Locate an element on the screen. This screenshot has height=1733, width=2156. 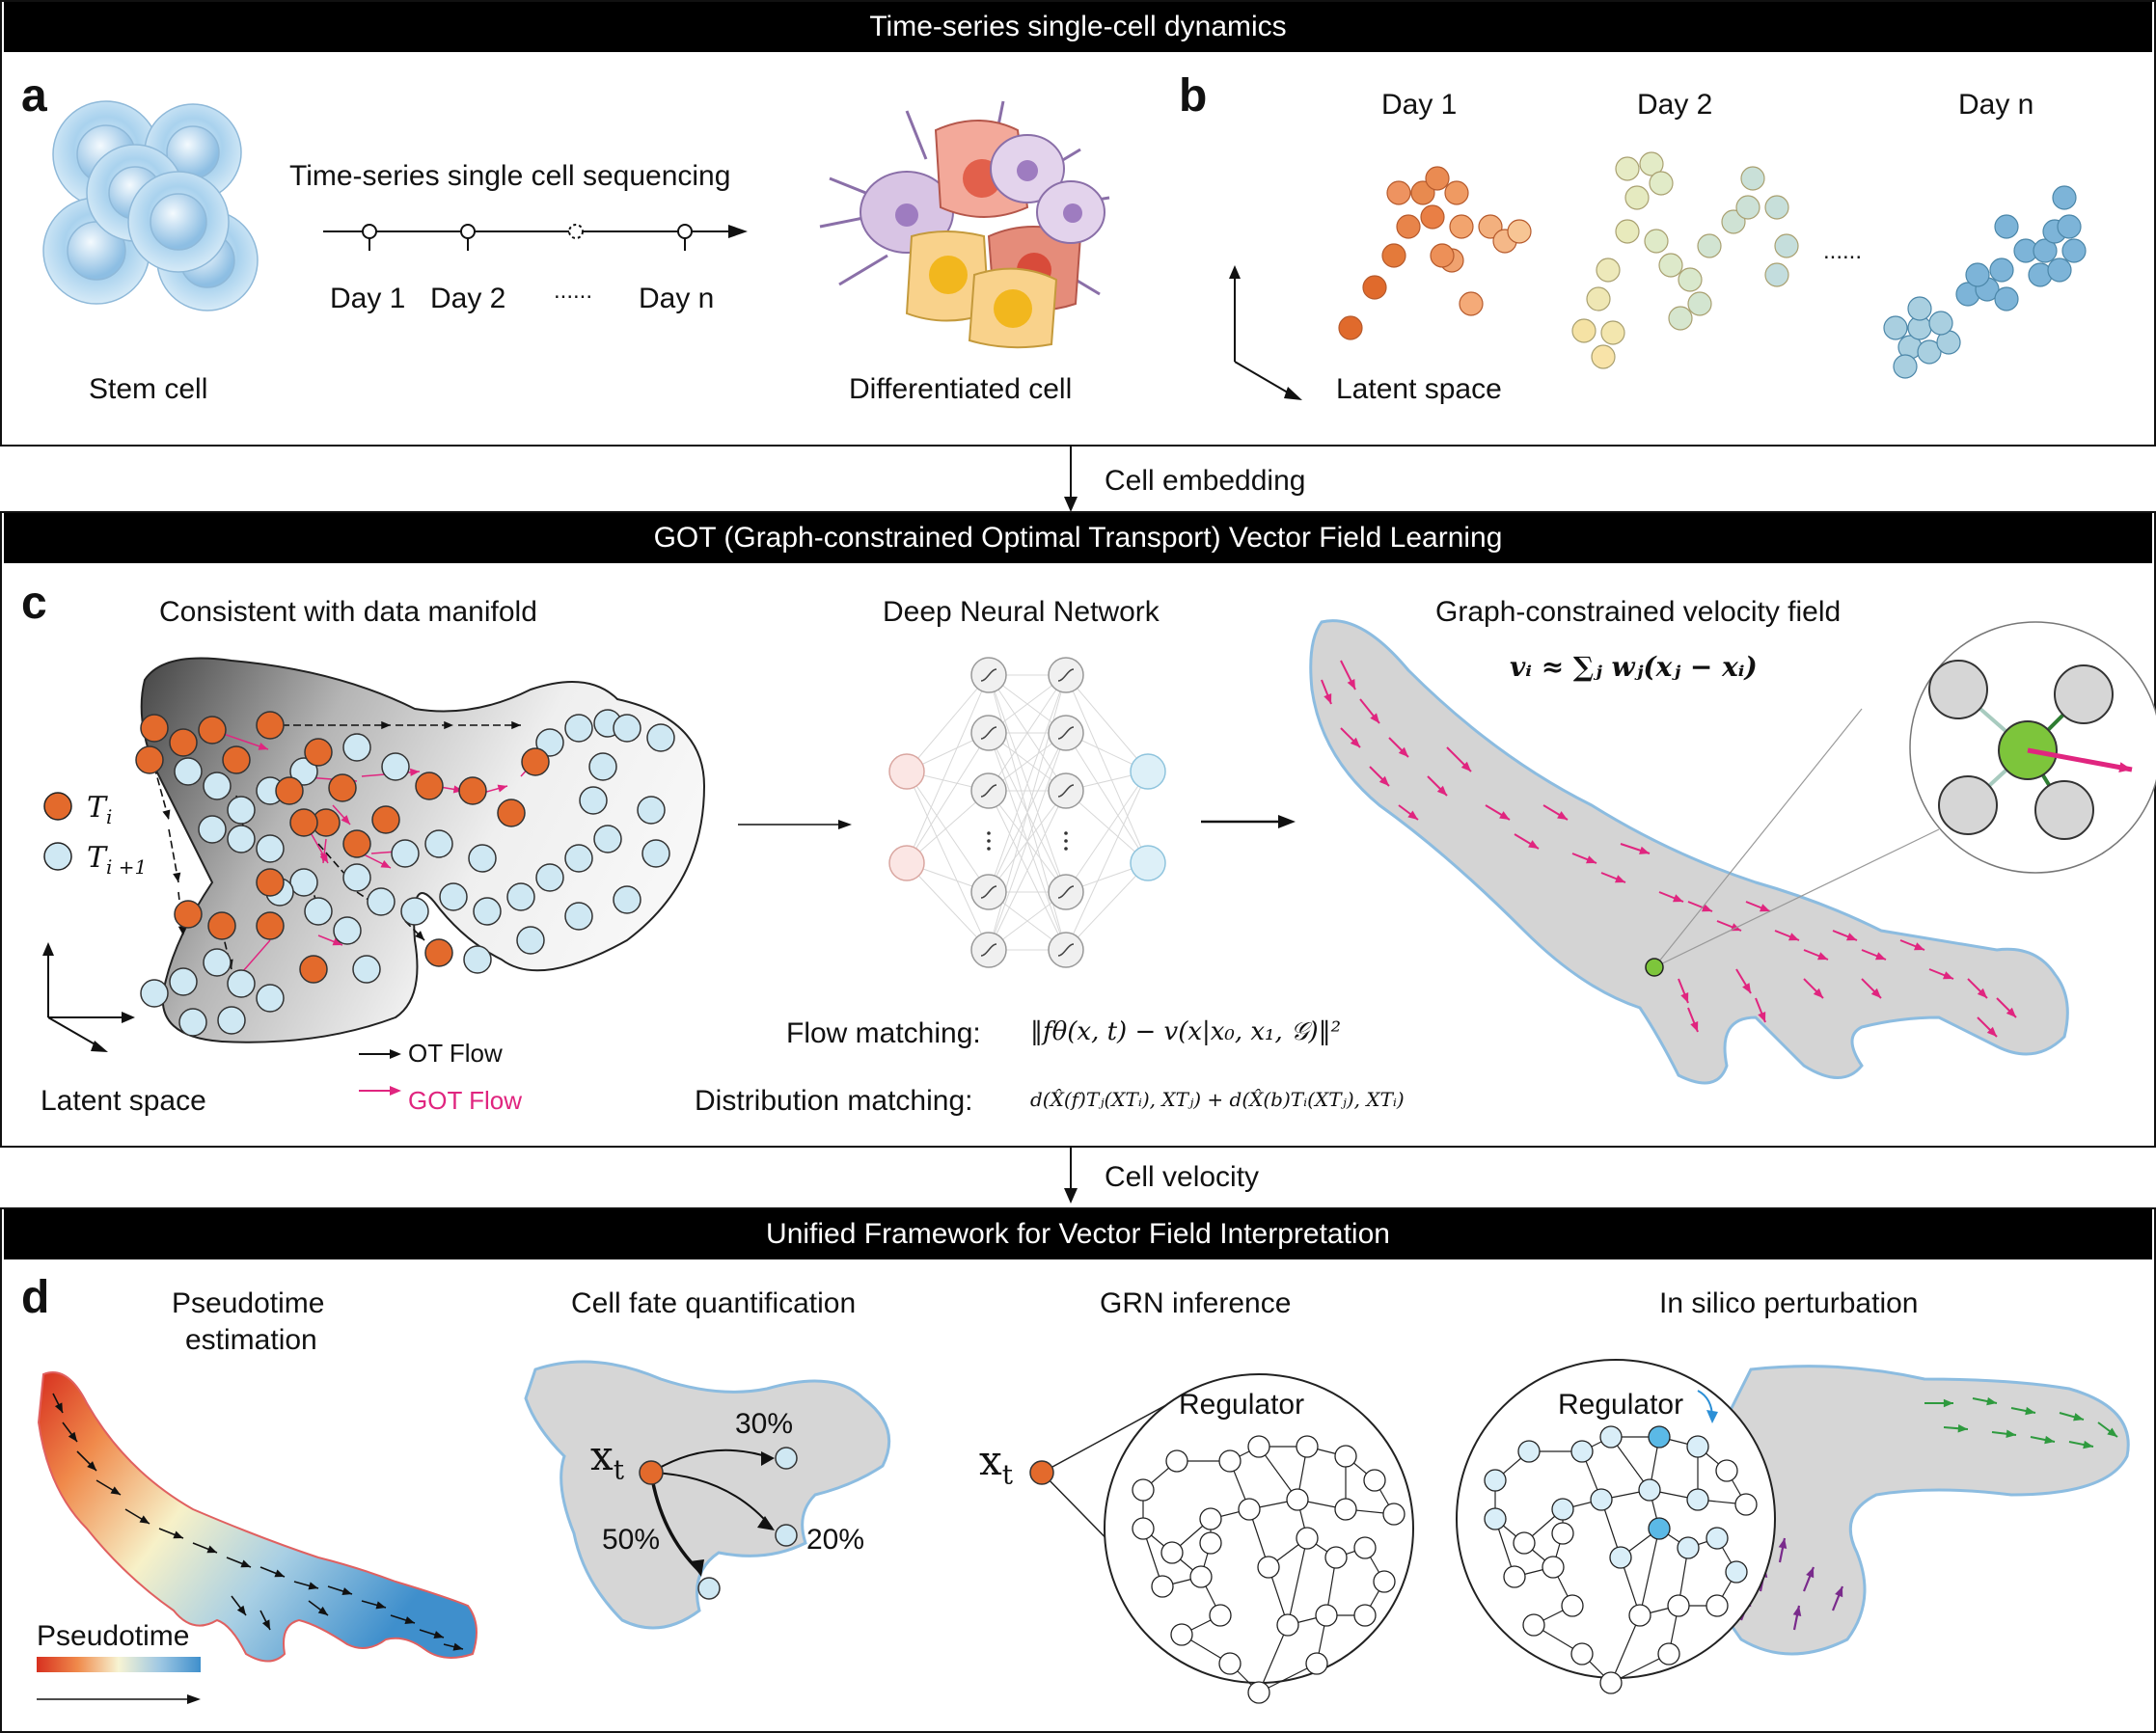
got-flow-label: GOT Flow is located at coordinates (465, 1100).